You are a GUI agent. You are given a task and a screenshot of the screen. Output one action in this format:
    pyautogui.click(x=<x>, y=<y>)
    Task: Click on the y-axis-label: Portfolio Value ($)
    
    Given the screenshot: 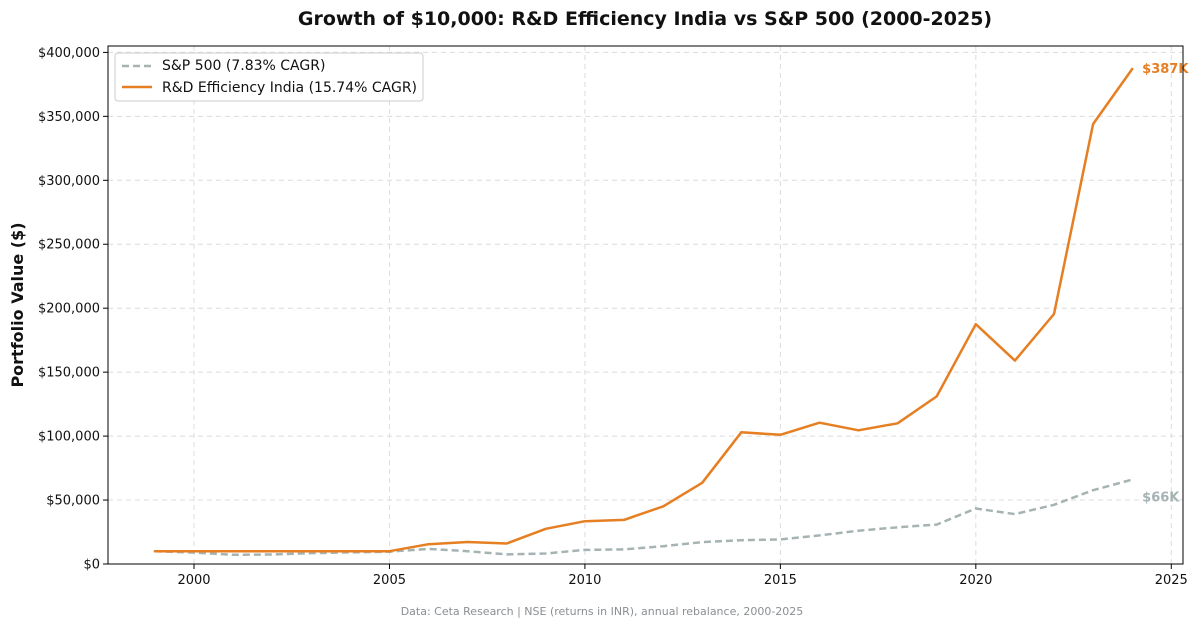 What is the action you would take?
    pyautogui.click(x=17, y=304)
    